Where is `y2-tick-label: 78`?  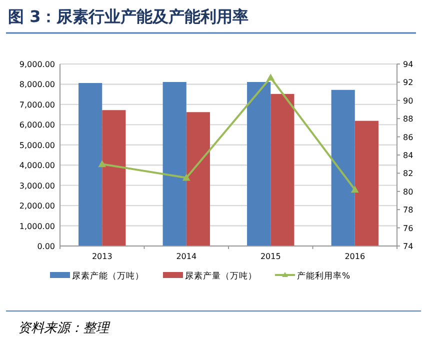 y2-tick-label: 78 is located at coordinates (408, 210).